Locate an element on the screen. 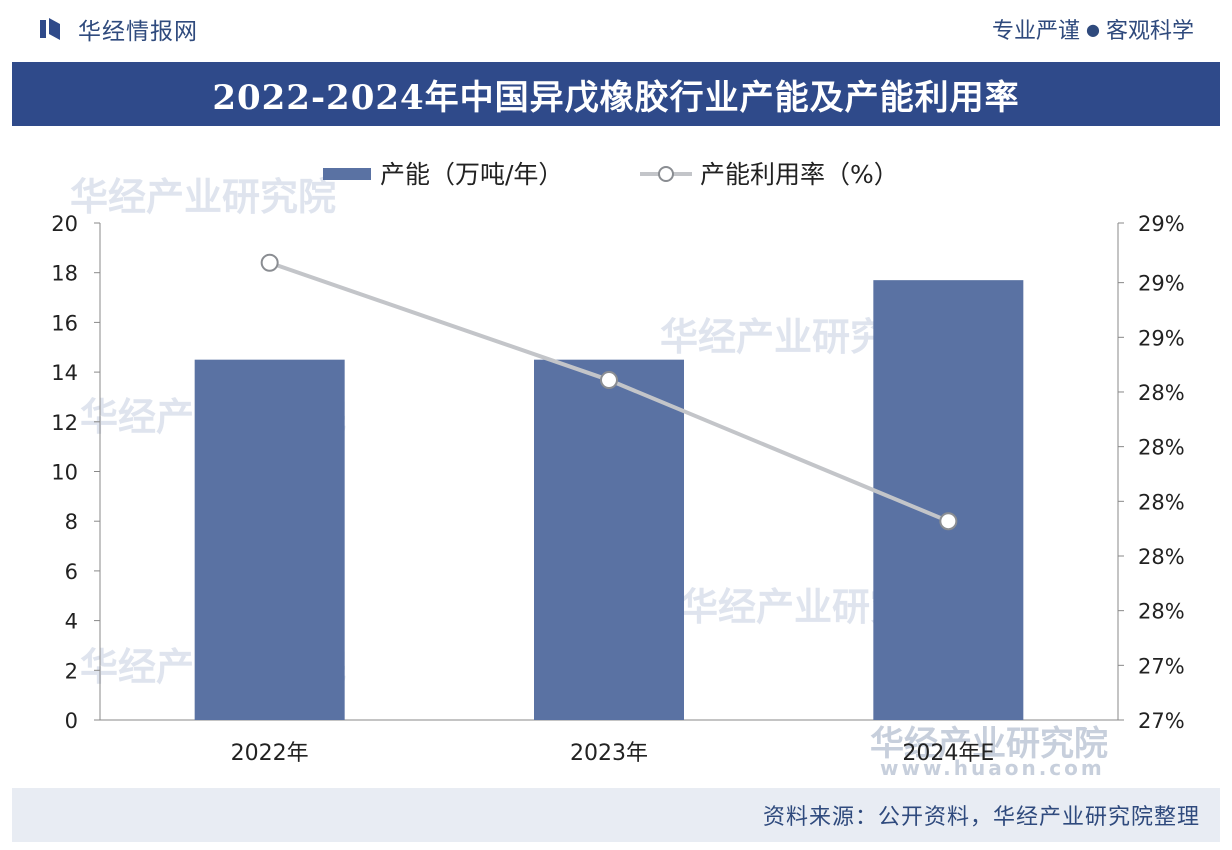 This screenshot has width=1232, height=850. title-band: 2022-2024年中国异戊橡胶行业产能及产能利用率 is located at coordinates (616, 94).